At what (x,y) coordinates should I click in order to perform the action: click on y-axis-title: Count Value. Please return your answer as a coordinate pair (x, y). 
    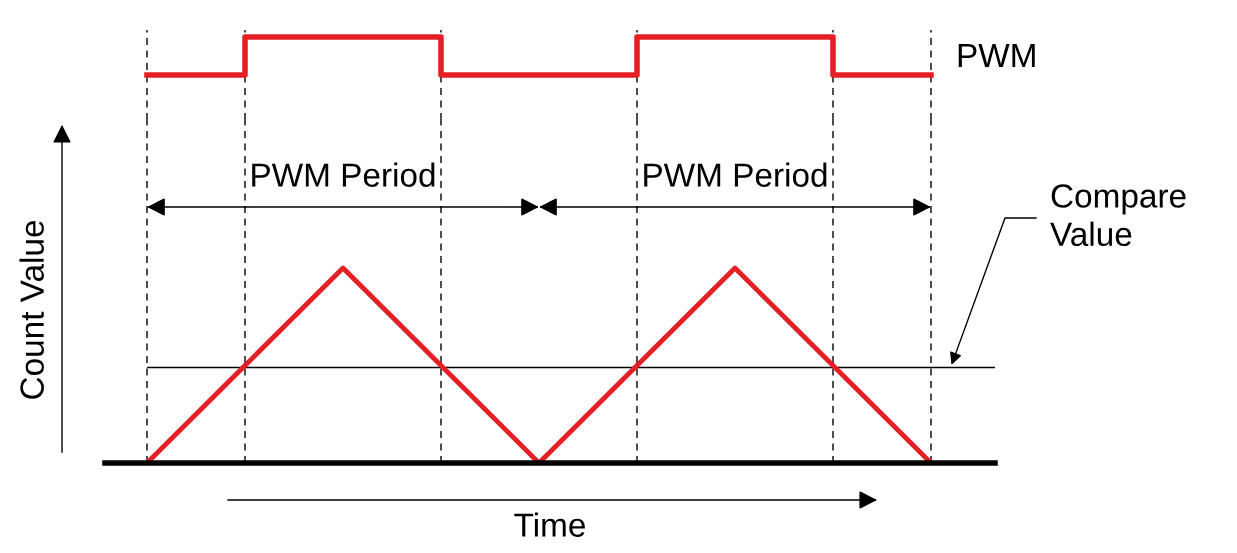
    Looking at the image, I should click on (31, 309).